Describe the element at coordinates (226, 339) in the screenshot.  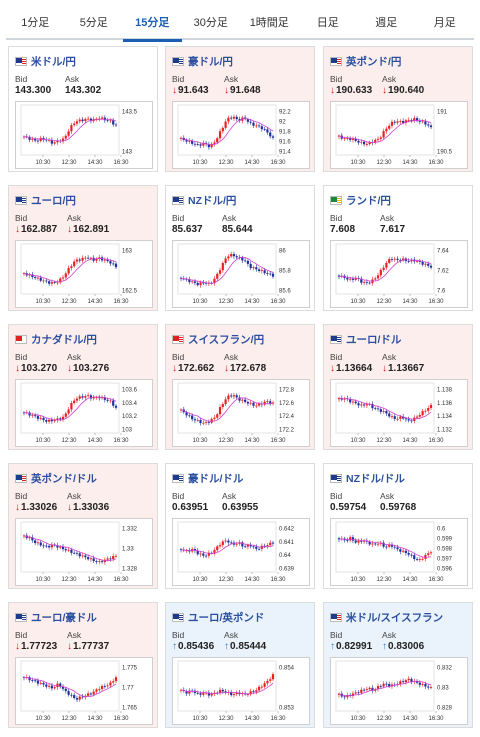
I see `pair-name: スイスフラン/円` at that location.